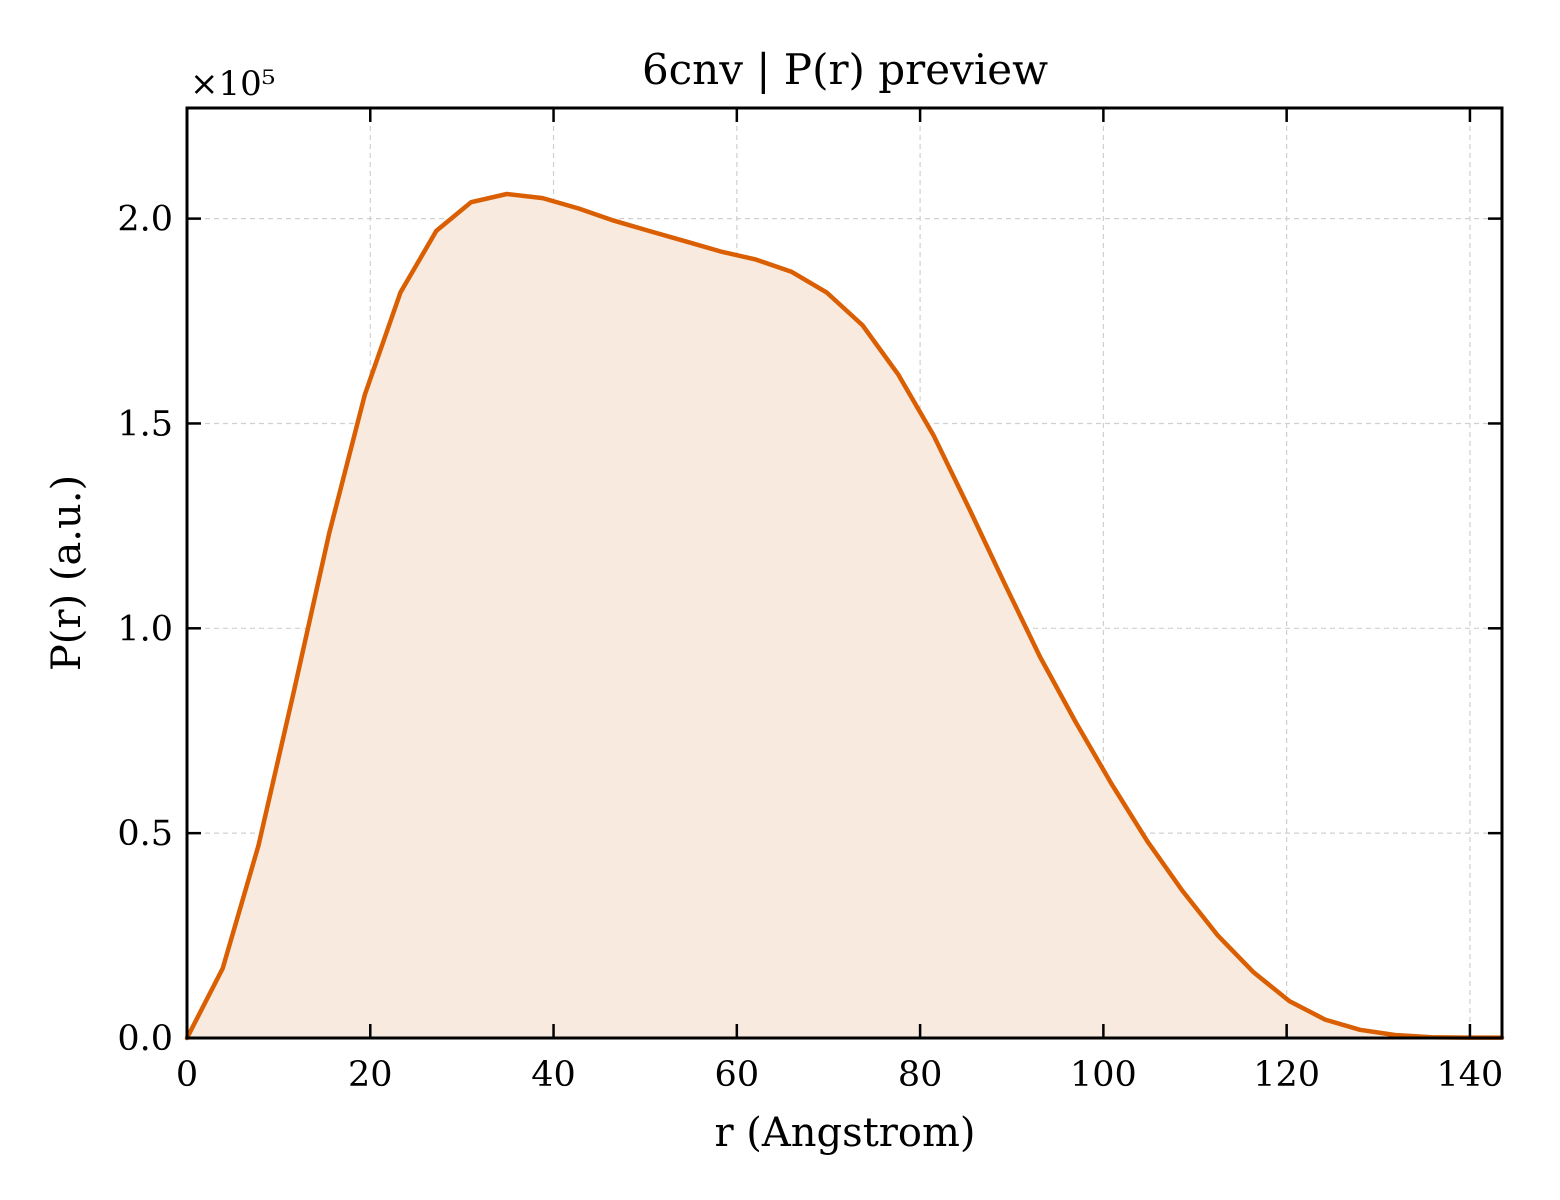 This screenshot has height=1200, width=1560. What do you see at coordinates (845, 69) in the screenshot?
I see `chart-title: 6cnv | P(r) preview` at bounding box center [845, 69].